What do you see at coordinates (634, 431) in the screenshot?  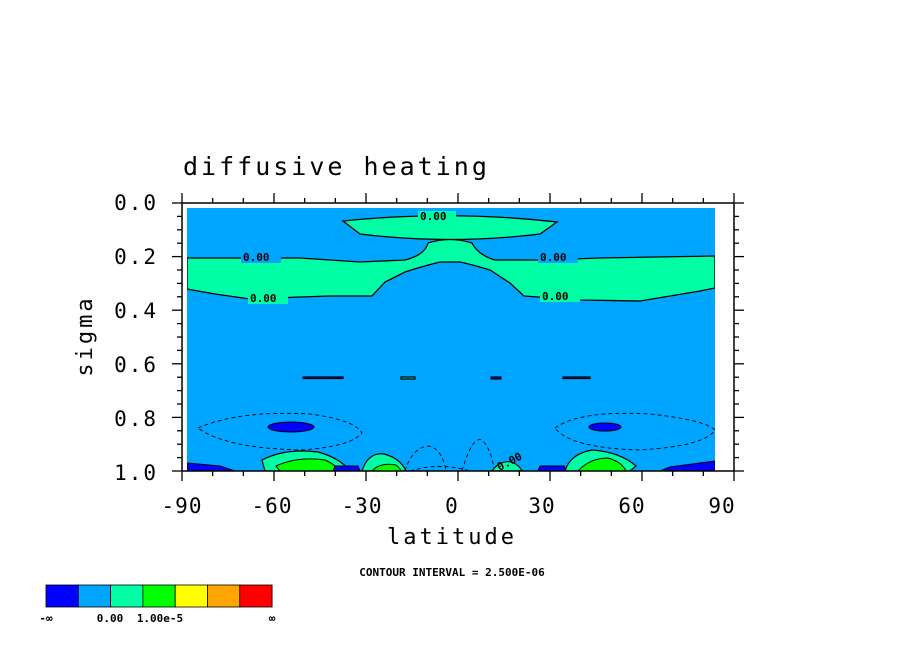 I see `dashed-contour-right` at bounding box center [634, 431].